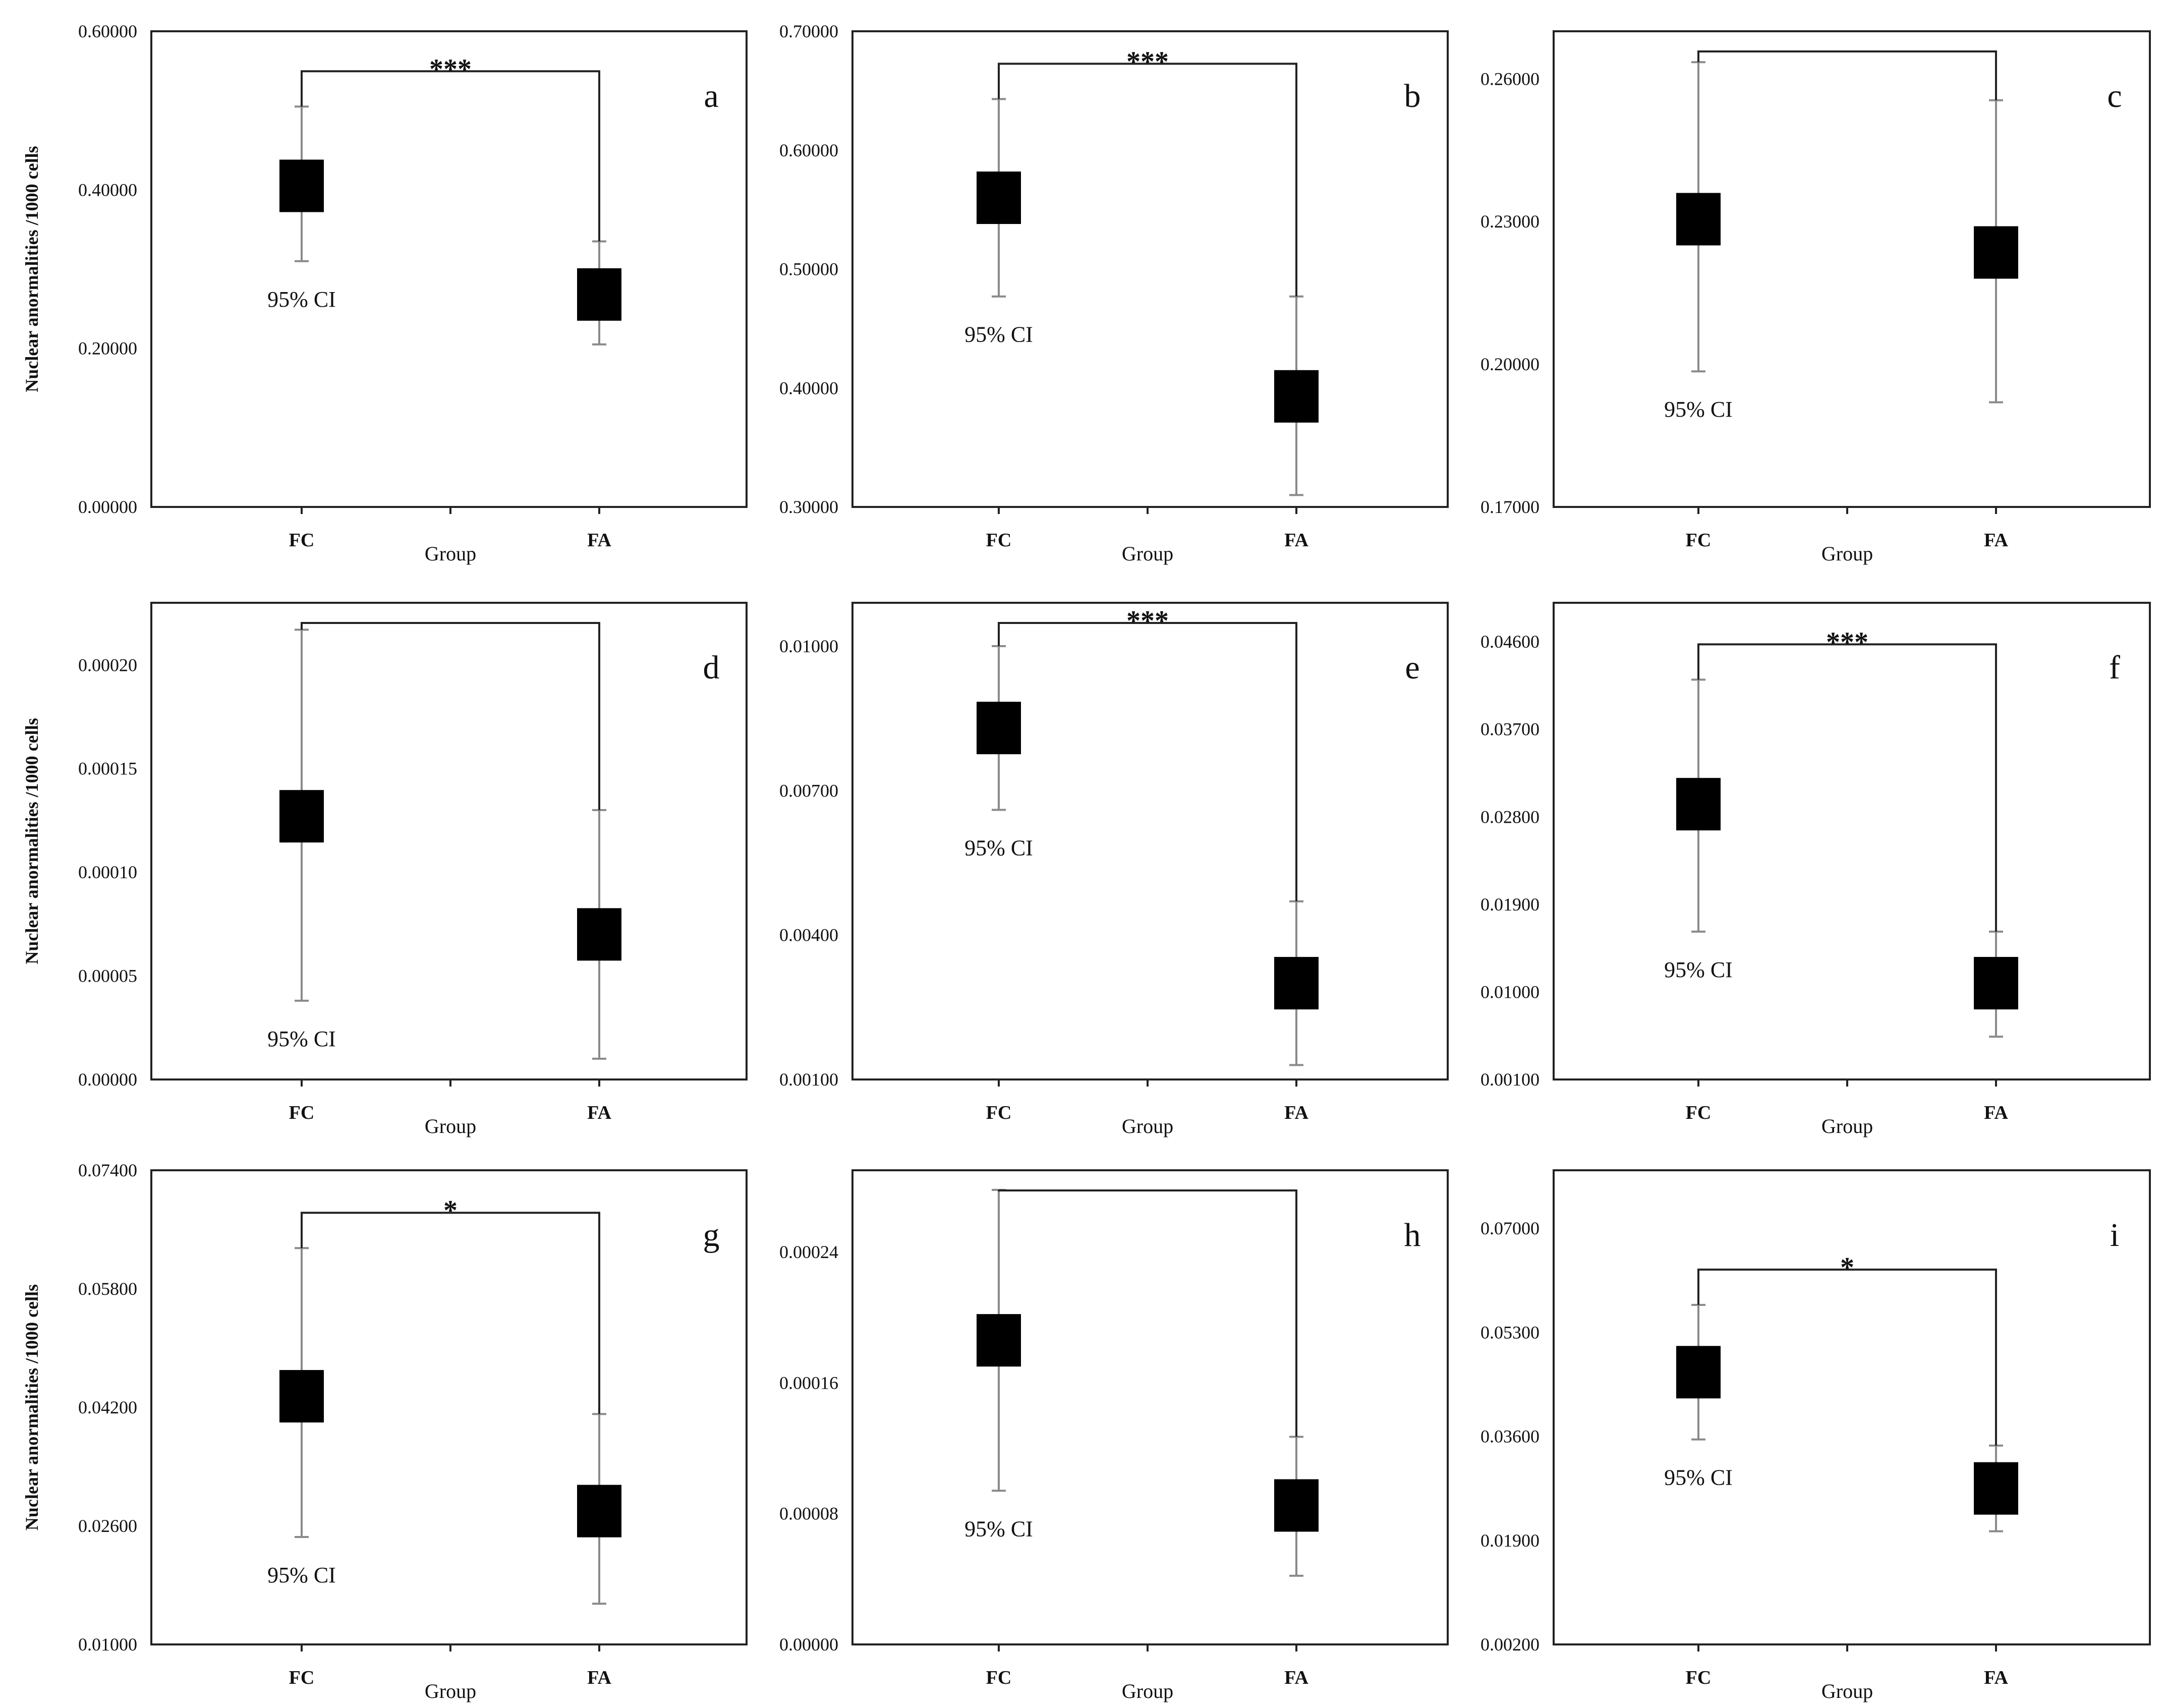 Image resolution: width=2165 pixels, height=1708 pixels. What do you see at coordinates (712, 667) in the screenshot?
I see `panel-letter: d` at bounding box center [712, 667].